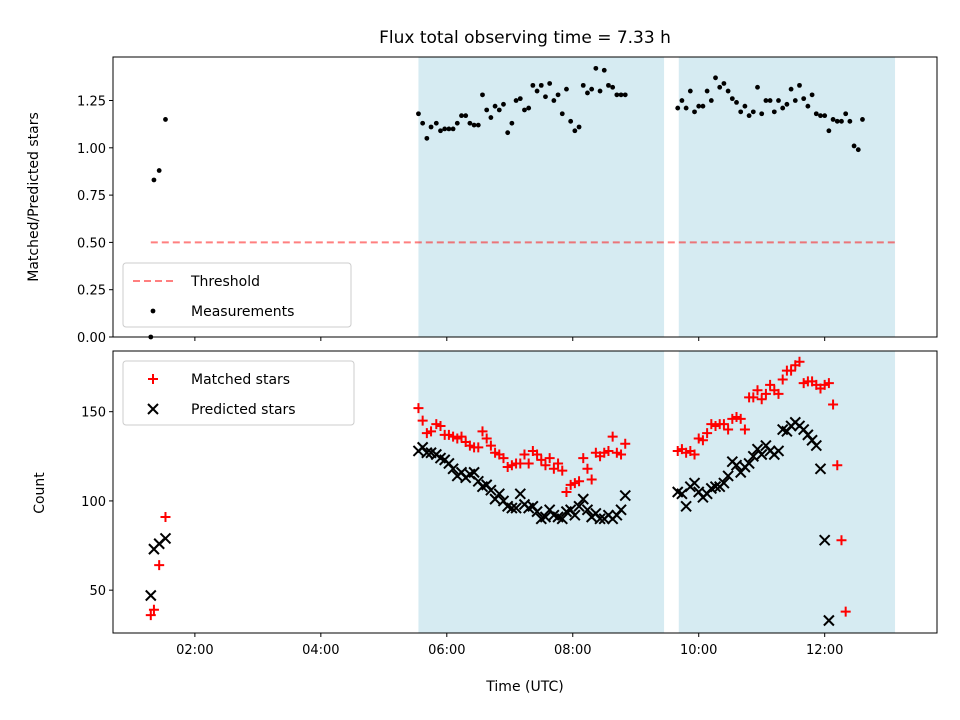  Describe the element at coordinates (153, 311) in the screenshot. I see `legend-measurements-swatch` at that location.